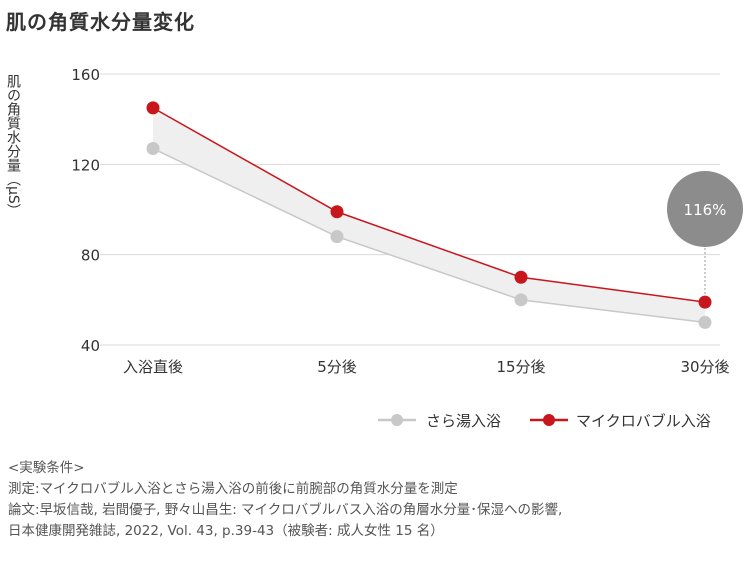 This screenshot has height=578, width=750. Describe the element at coordinates (397, 420) in the screenshot. I see `legend-item-sarayu-marker` at that location.